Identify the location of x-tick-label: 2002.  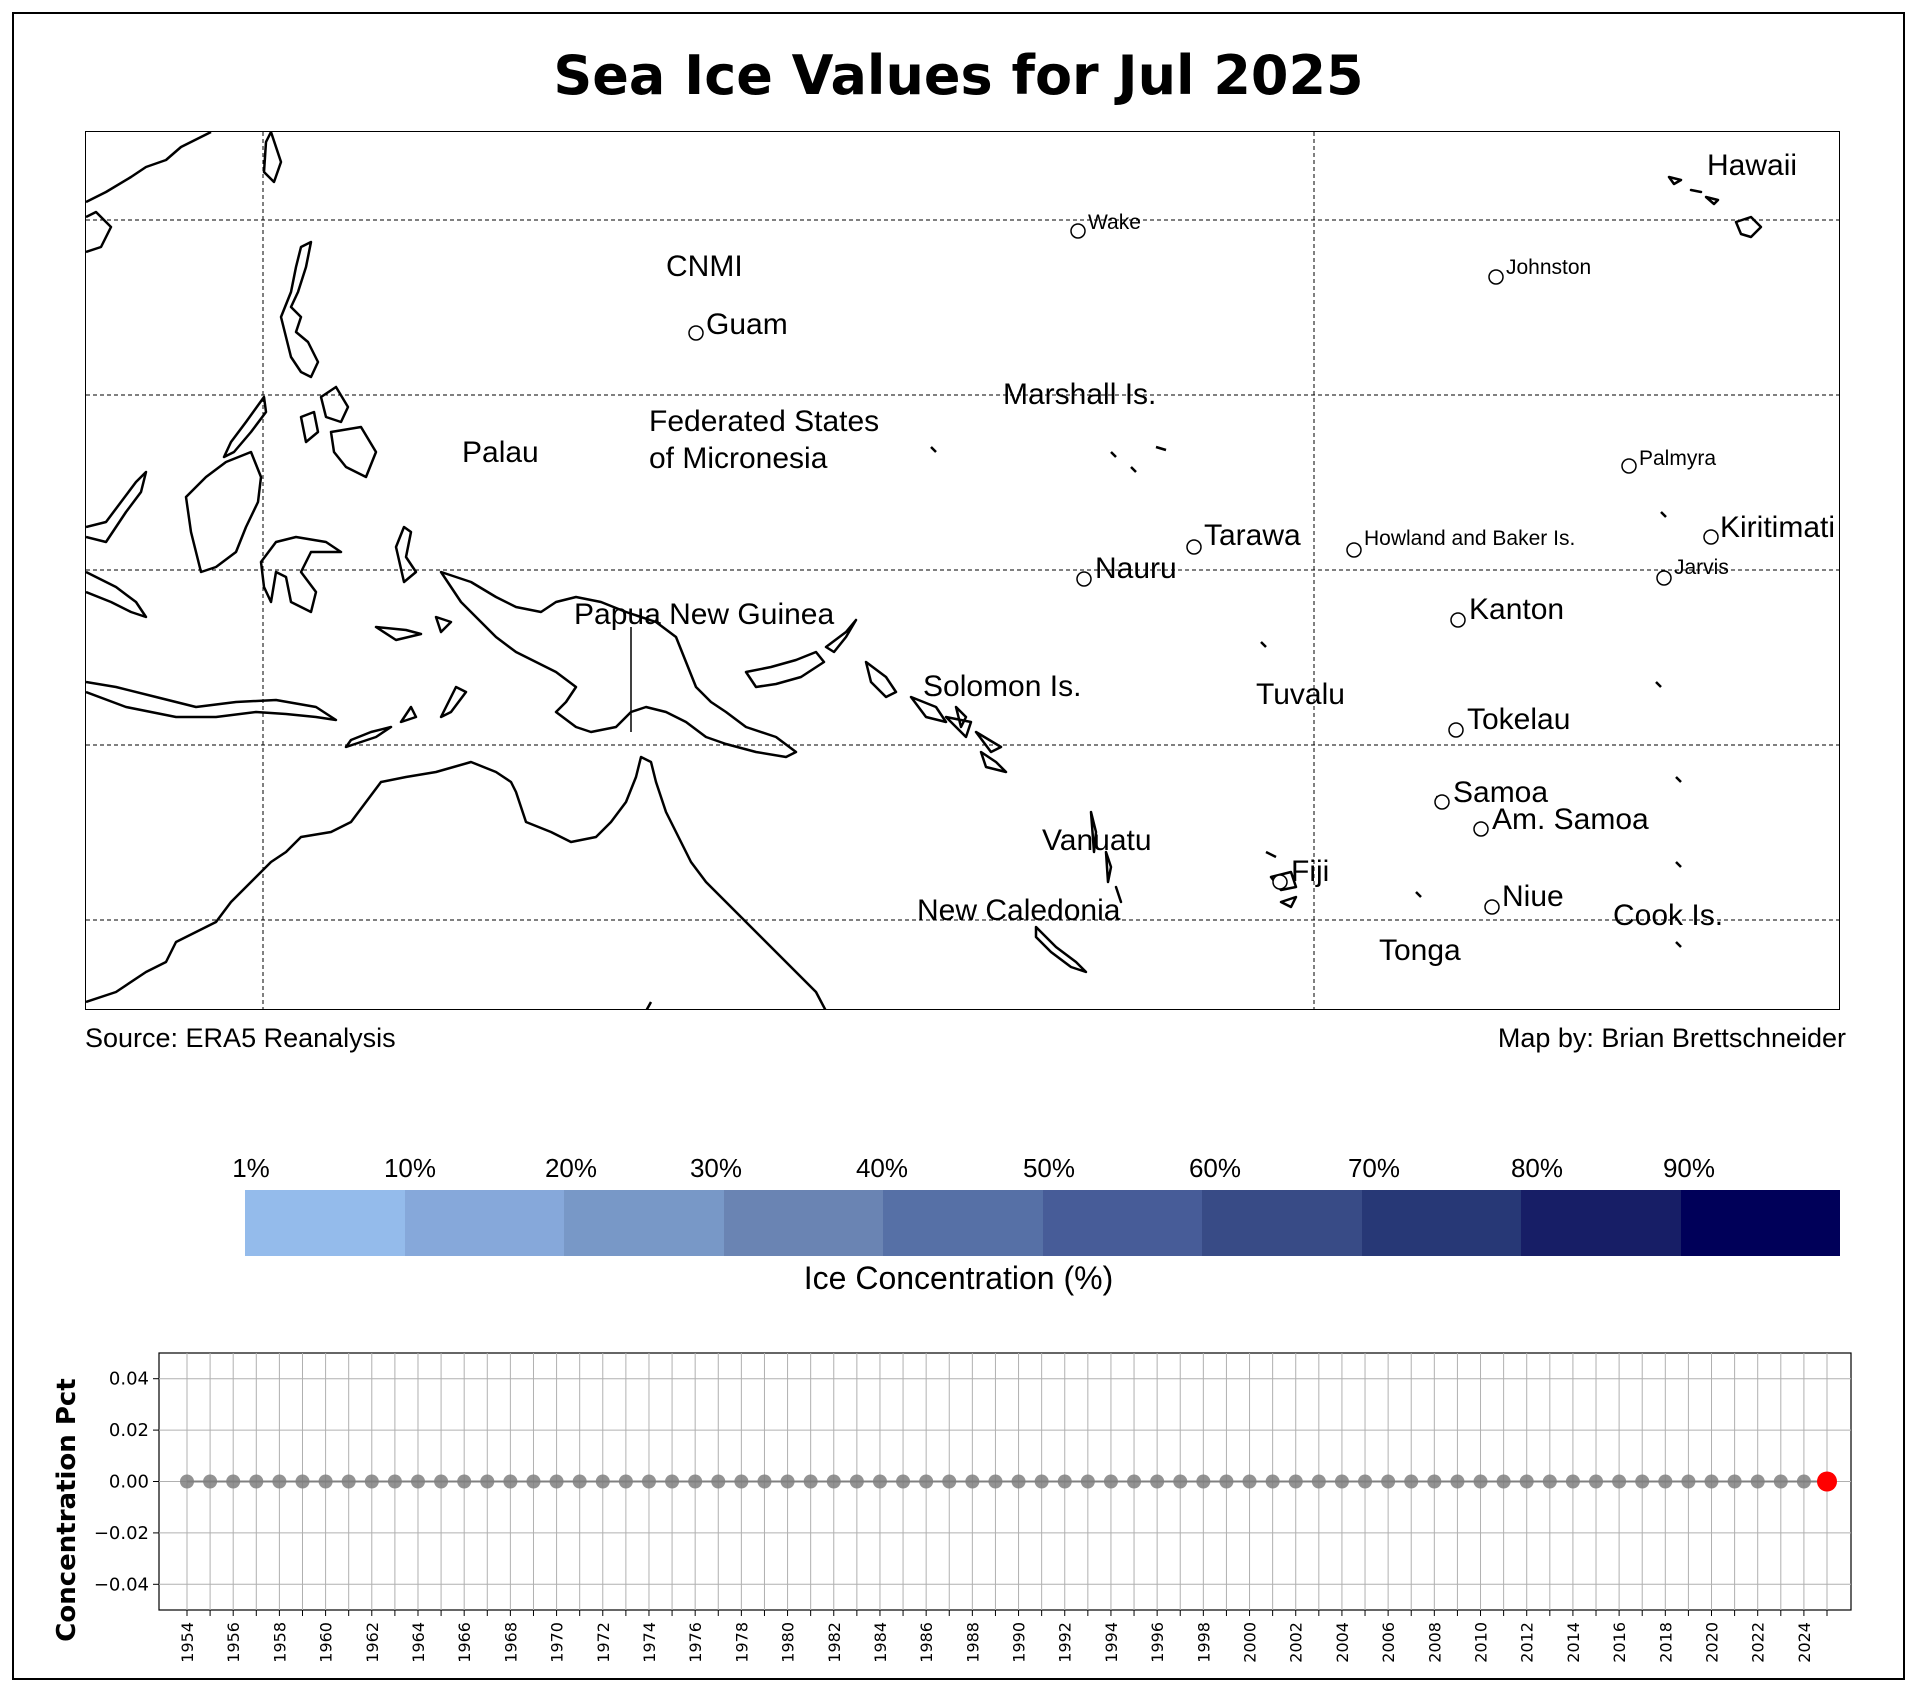
(1296, 1642).